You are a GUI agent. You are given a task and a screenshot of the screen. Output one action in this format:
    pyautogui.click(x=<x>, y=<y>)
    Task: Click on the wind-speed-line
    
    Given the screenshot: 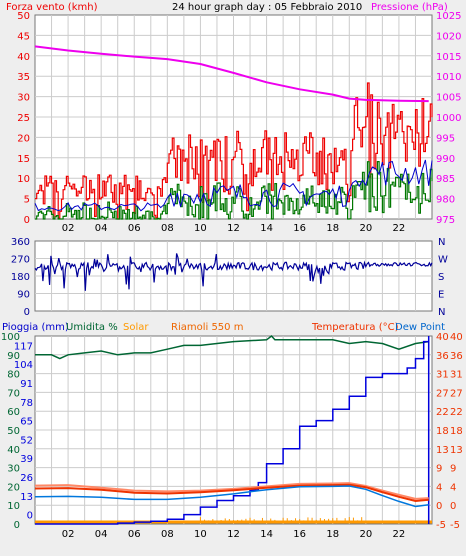 What is the action you would take?
    pyautogui.click(x=234, y=190)
    